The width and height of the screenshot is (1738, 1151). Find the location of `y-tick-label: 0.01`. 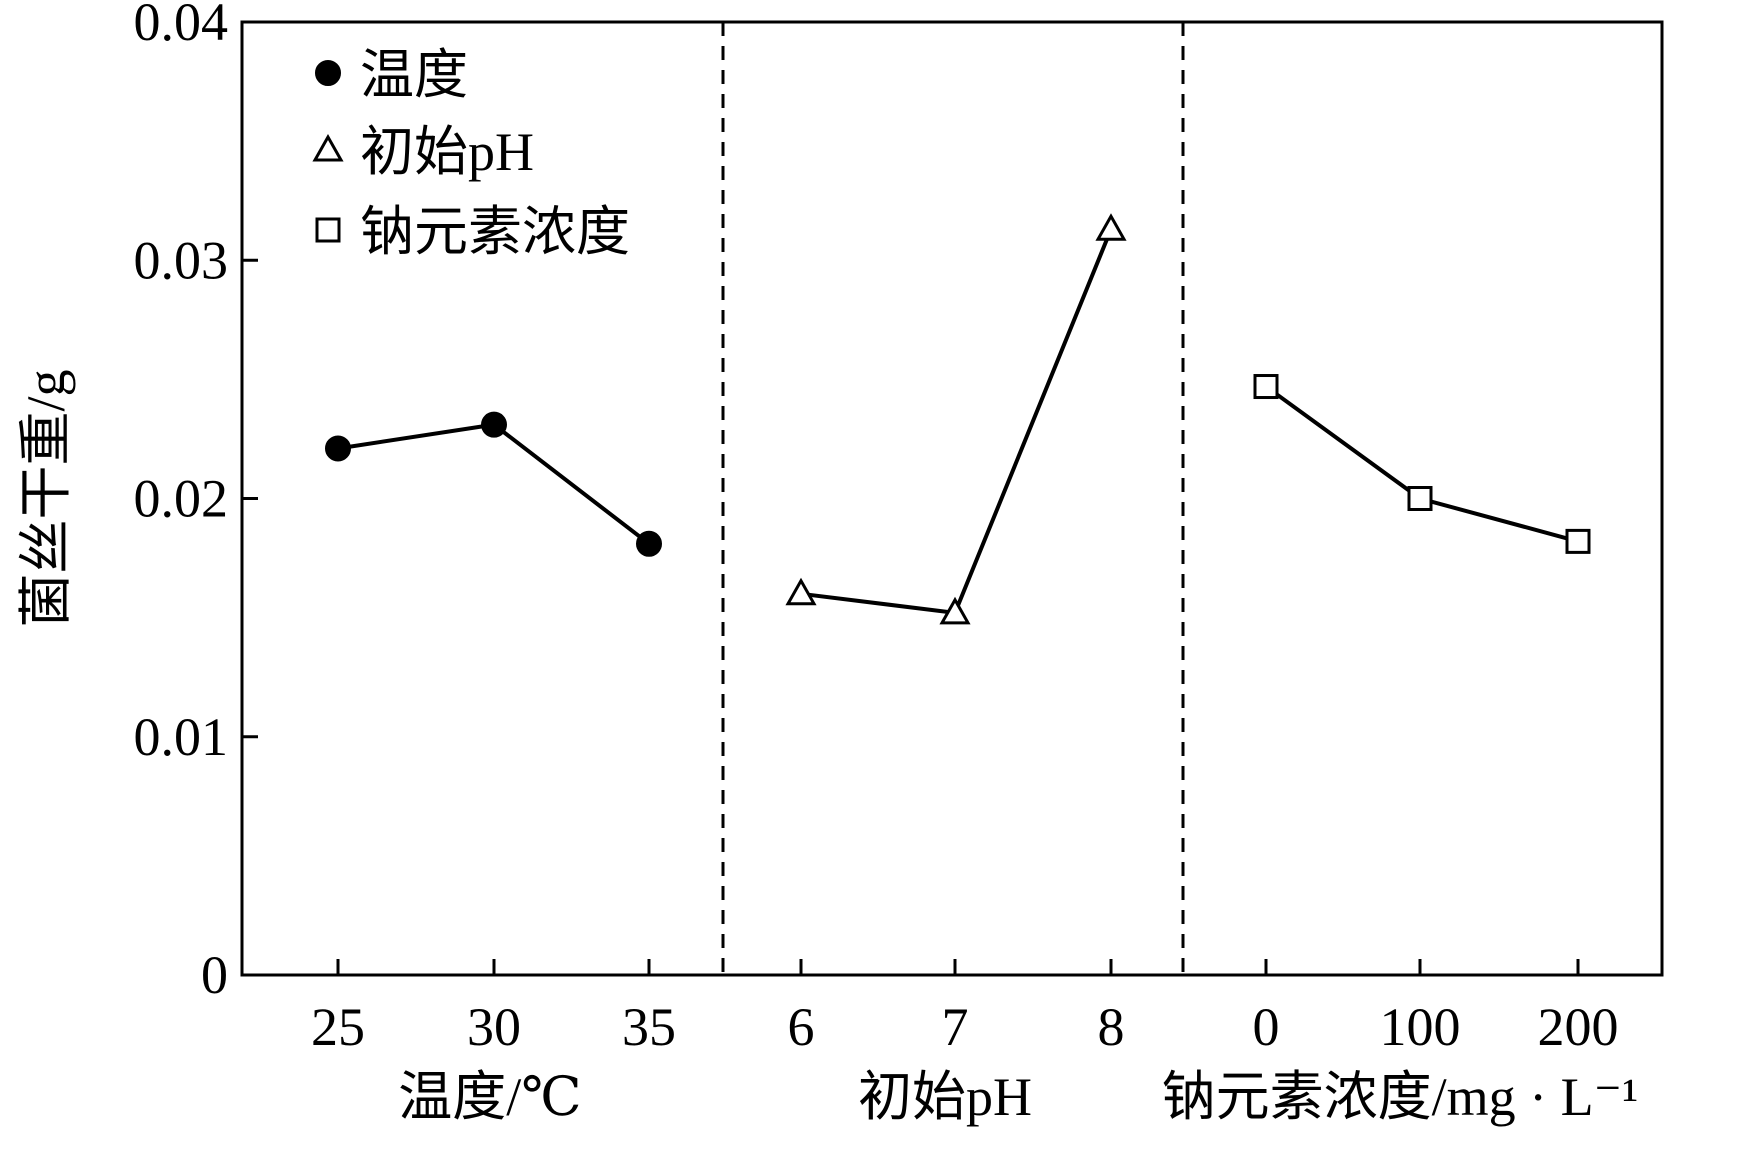

y-tick-label: 0.01 is located at coordinates (181, 737).